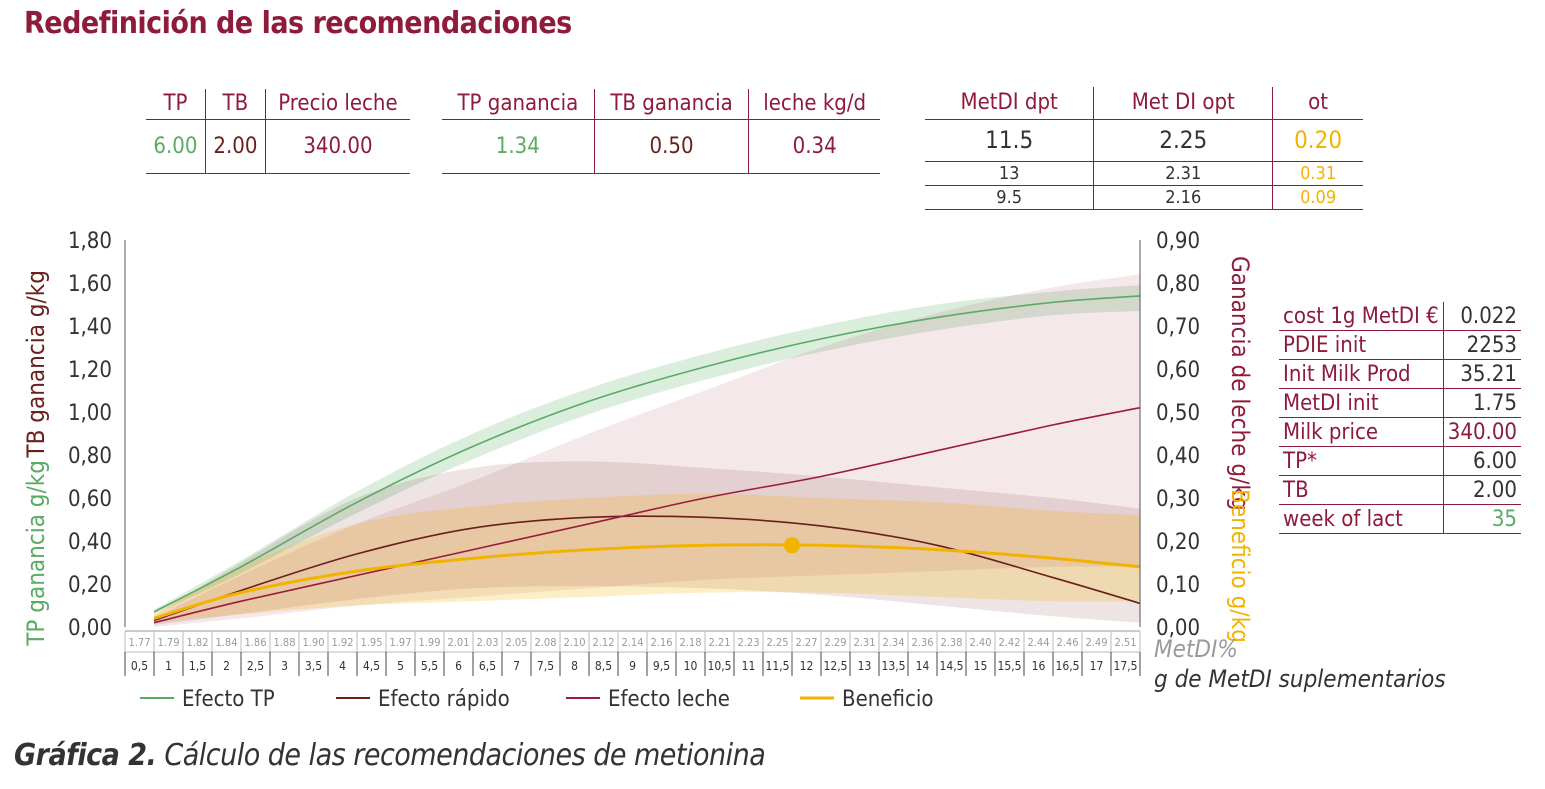 The image size is (1545, 789). Describe the element at coordinates (1361, 316) in the screenshot. I see `input-label: cost 1g MetDI €` at that location.